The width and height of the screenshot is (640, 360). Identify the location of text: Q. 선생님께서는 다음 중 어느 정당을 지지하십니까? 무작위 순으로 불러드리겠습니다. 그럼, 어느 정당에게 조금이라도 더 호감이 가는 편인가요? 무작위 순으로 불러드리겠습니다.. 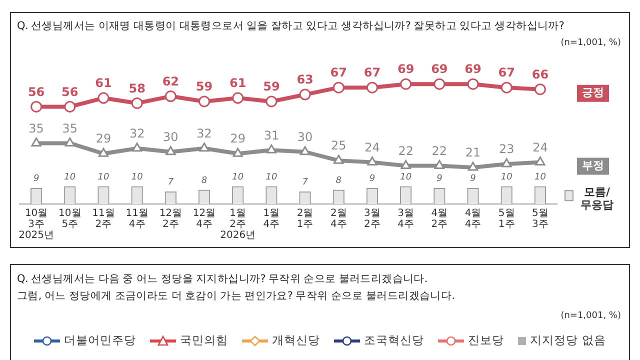
(236, 288).